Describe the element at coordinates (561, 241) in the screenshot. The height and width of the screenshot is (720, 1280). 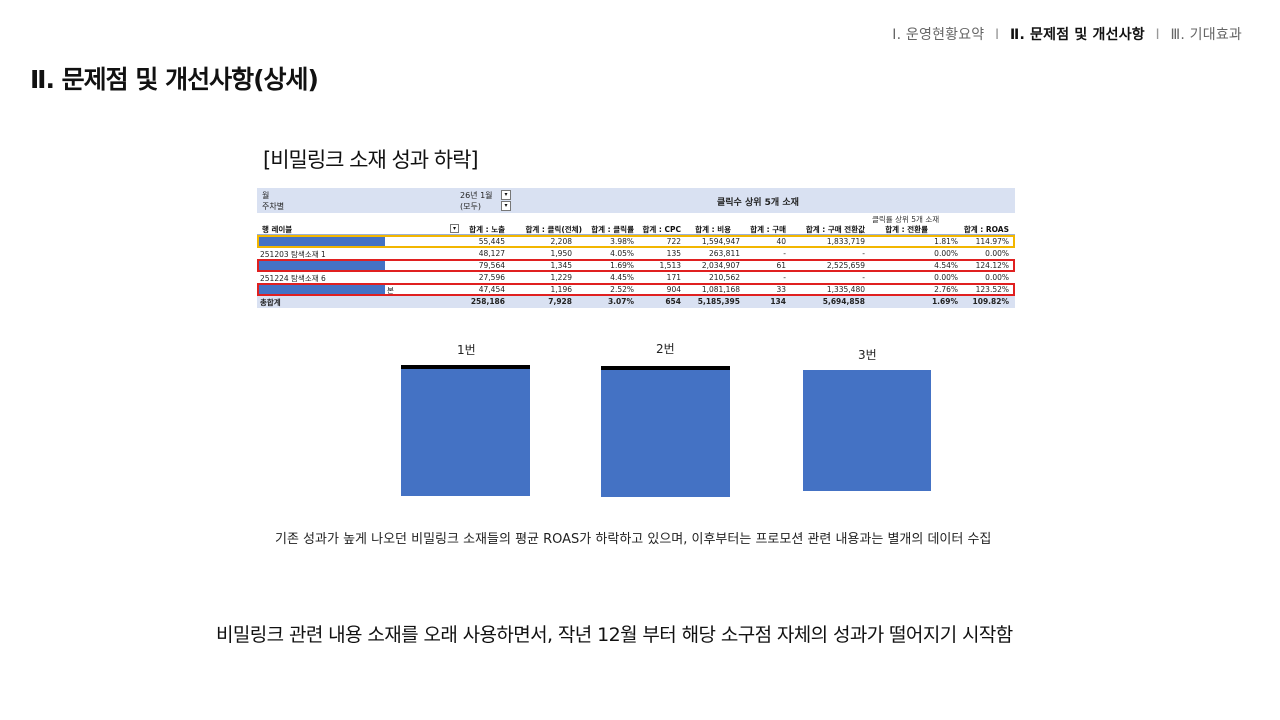
I see `cell-clicks: 2,208` at that location.